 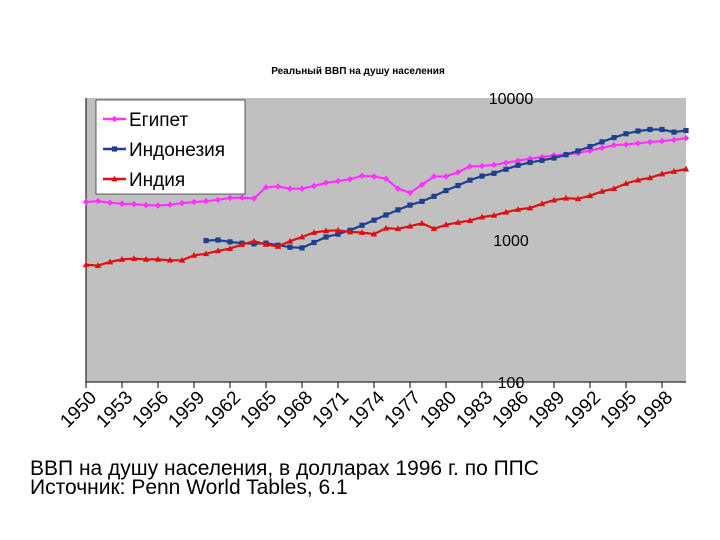 What do you see at coordinates (158, 120) in the screenshot?
I see `legend-label: Египет` at bounding box center [158, 120].